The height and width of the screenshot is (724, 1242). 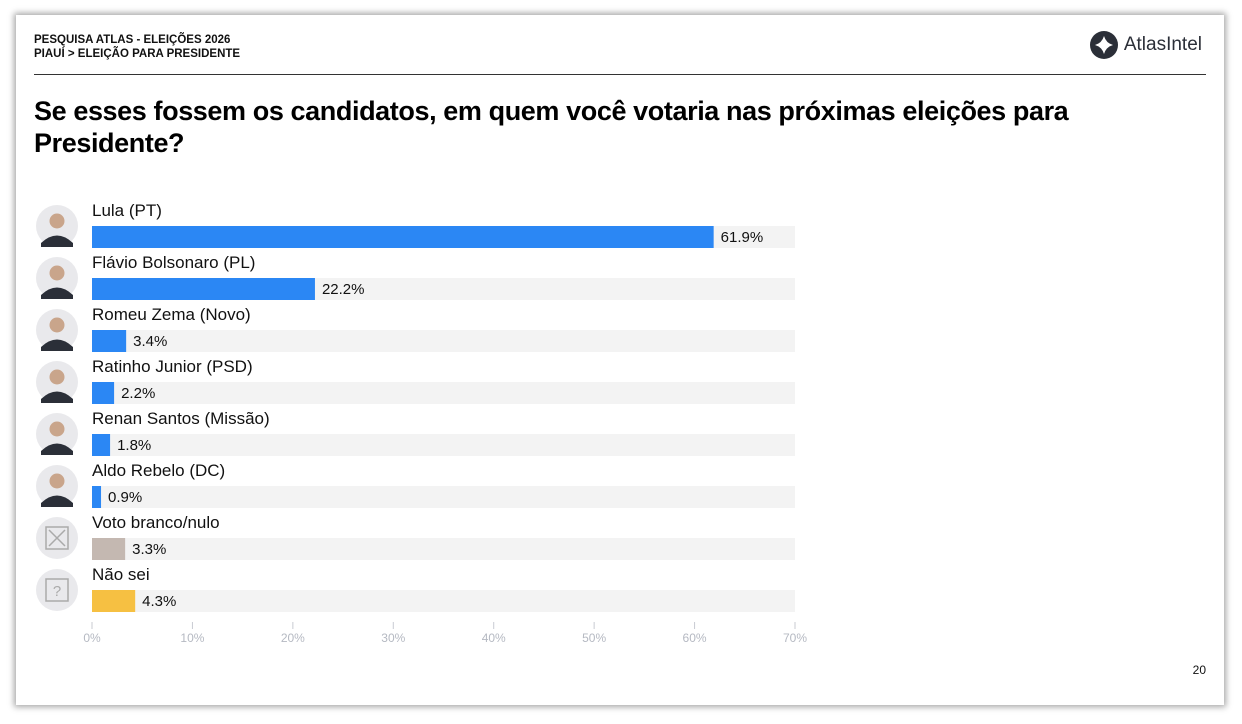 I want to click on category-label: Ratinho Junior (PSD), so click(x=172, y=366).